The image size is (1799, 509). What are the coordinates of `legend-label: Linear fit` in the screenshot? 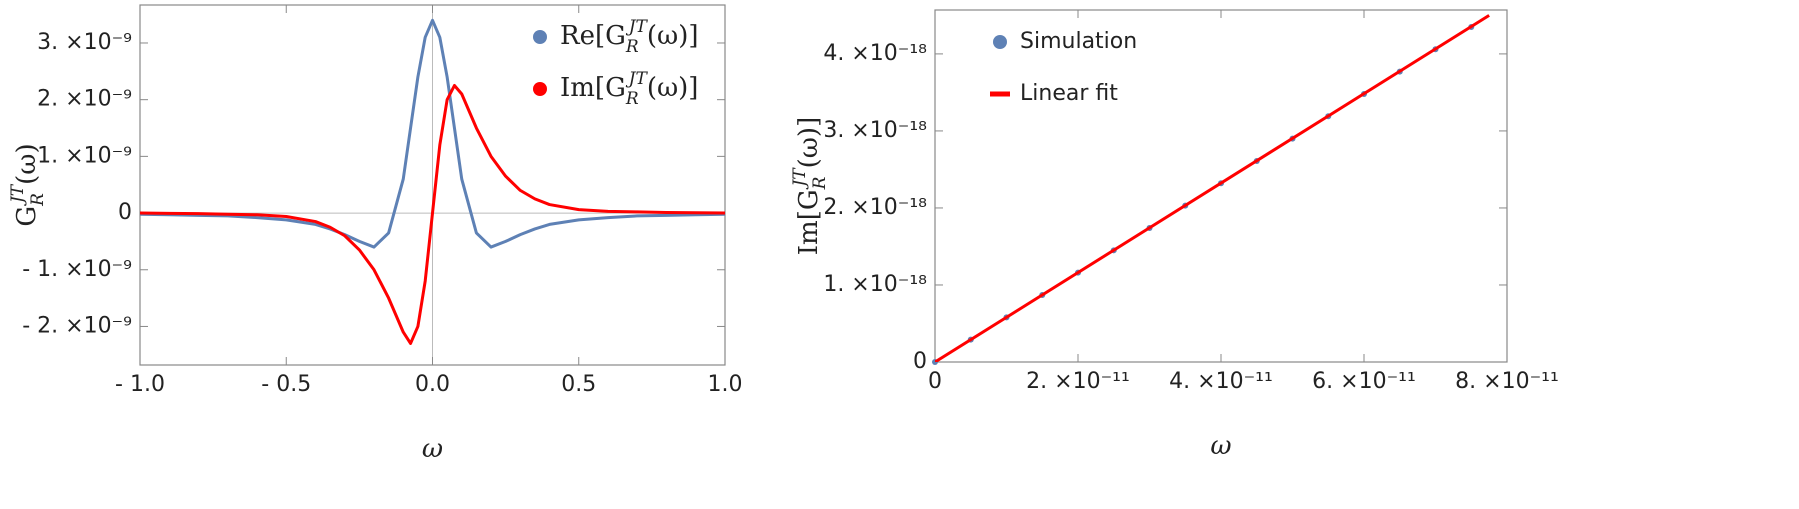 It's located at (1069, 93).